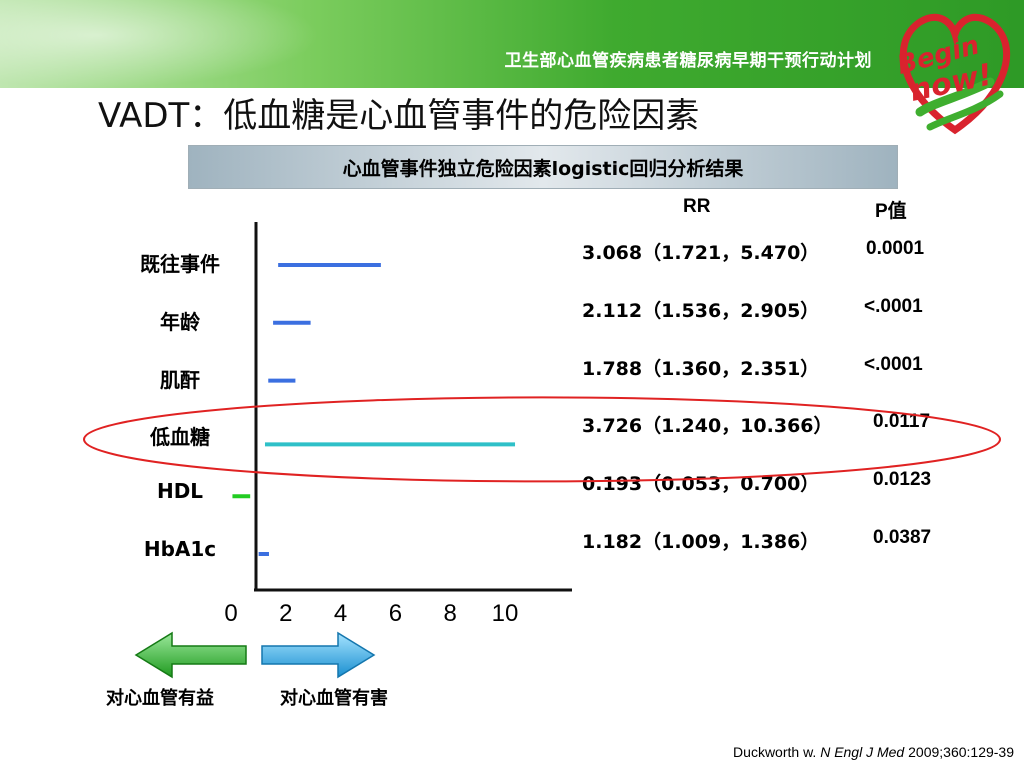 Image resolution: width=1024 pixels, height=768 pixels. I want to click on row-rr-value: 2.112（1.536，2.905）, so click(701, 310).